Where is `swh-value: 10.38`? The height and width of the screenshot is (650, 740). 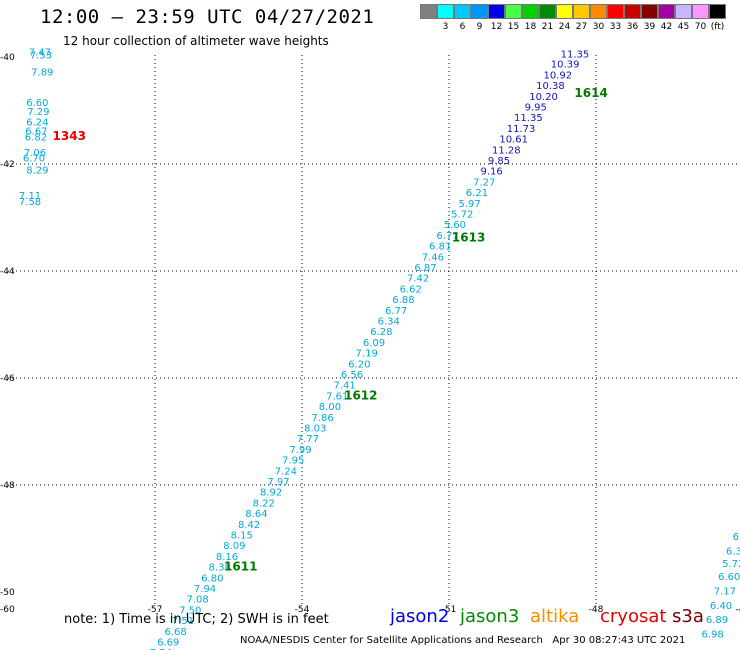
swh-value: 10.38 is located at coordinates (550, 86).